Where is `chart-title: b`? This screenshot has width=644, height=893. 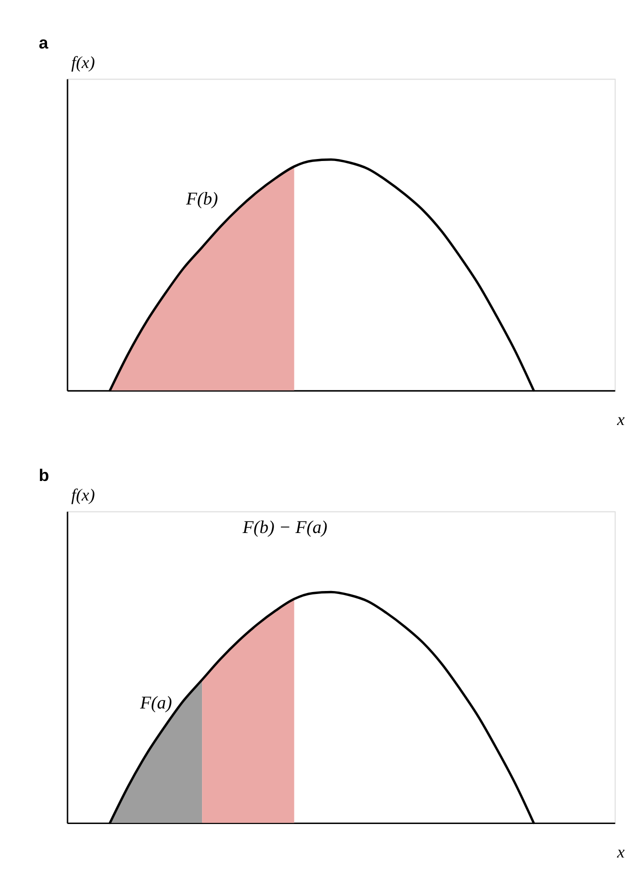
chart-title: b is located at coordinates (44, 476).